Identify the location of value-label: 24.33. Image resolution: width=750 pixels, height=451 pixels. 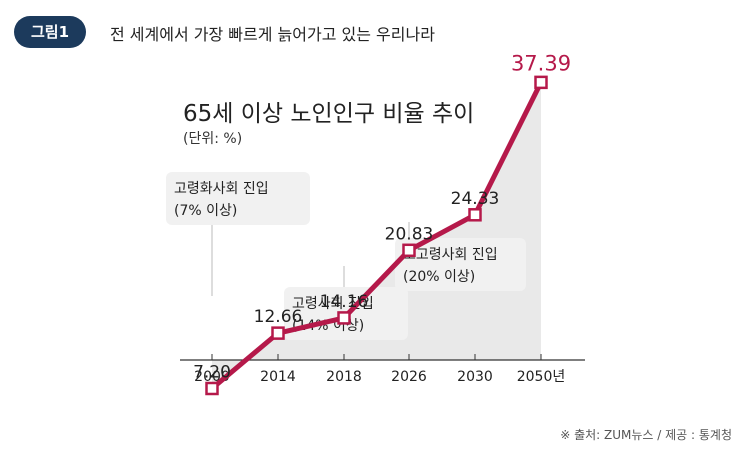
(475, 199).